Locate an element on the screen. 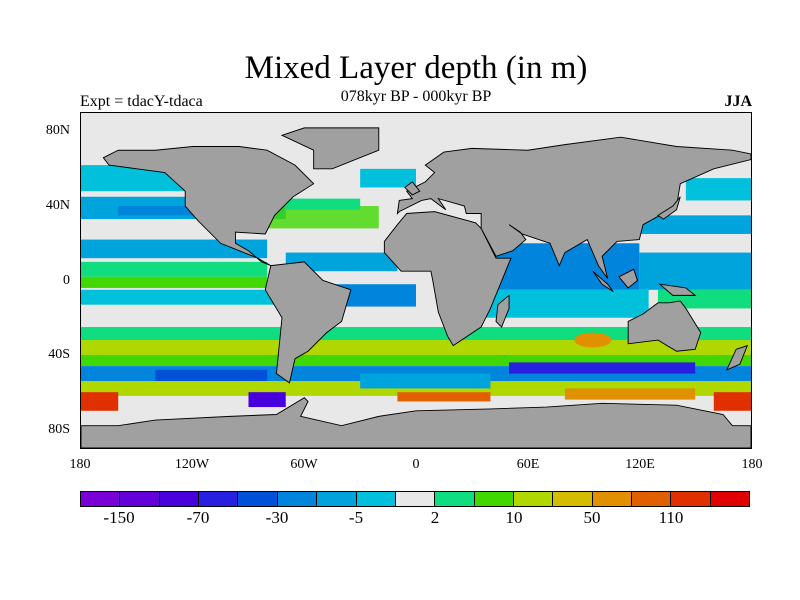  plot-subtitle: 078kyr BP - 000kyr BP is located at coordinates (416, 96).